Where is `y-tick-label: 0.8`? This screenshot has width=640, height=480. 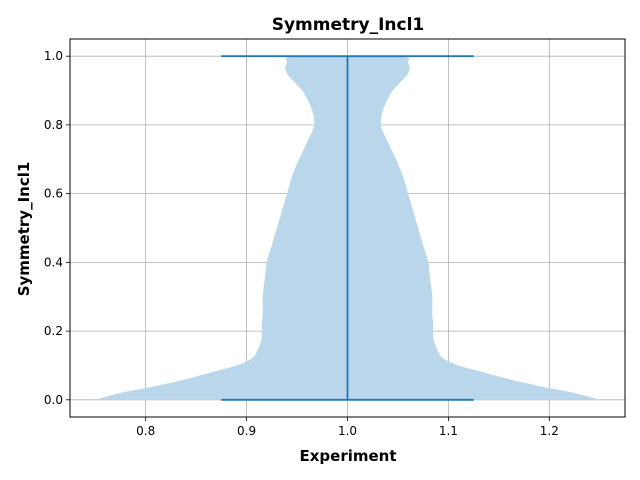 y-tick-label: 0.8 is located at coordinates (53, 125).